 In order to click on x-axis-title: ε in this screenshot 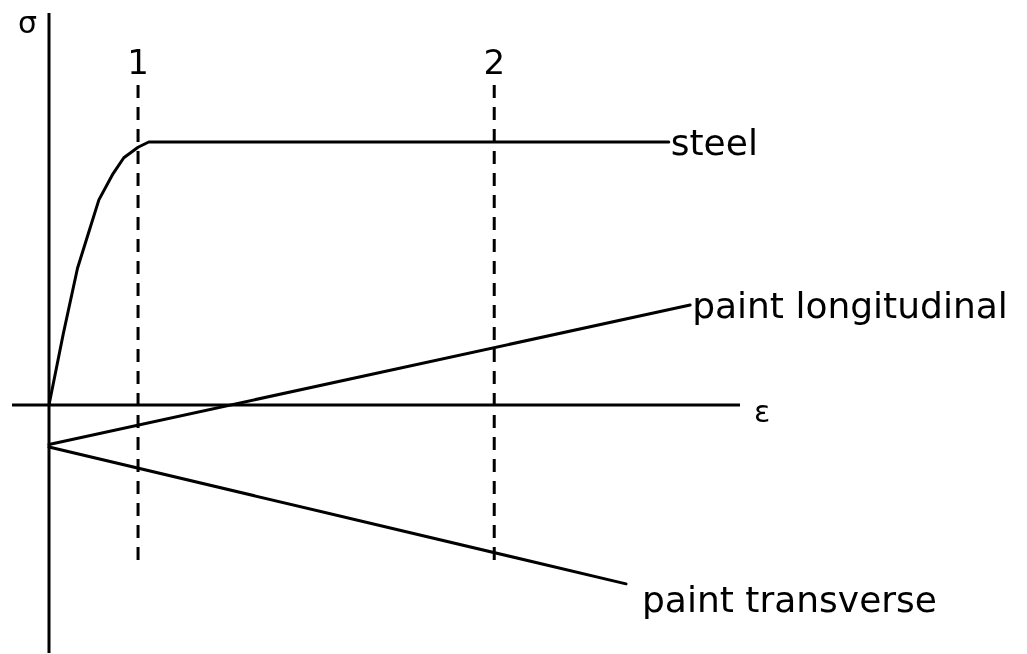, I will do `click(762, 411)`.